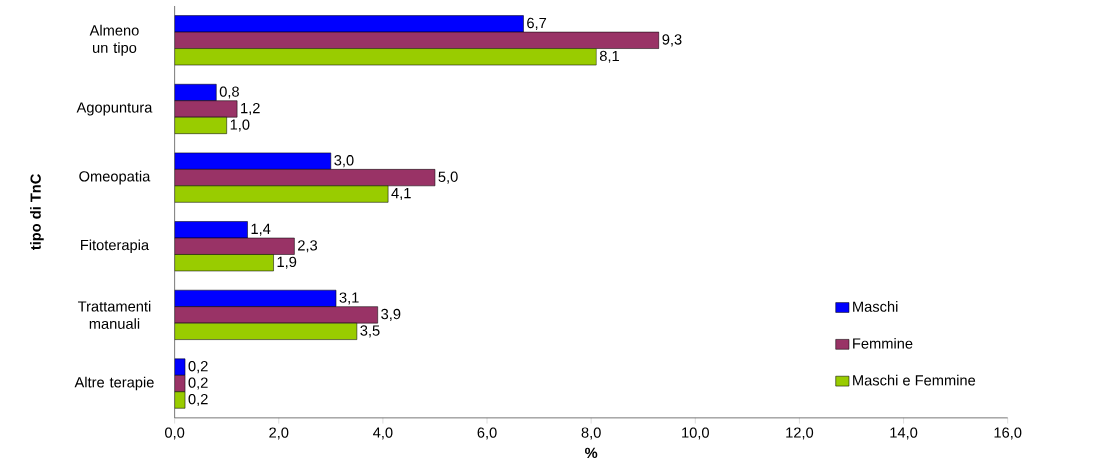 This screenshot has height=466, width=1109. I want to click on legend-label: Maschi, so click(875, 306).